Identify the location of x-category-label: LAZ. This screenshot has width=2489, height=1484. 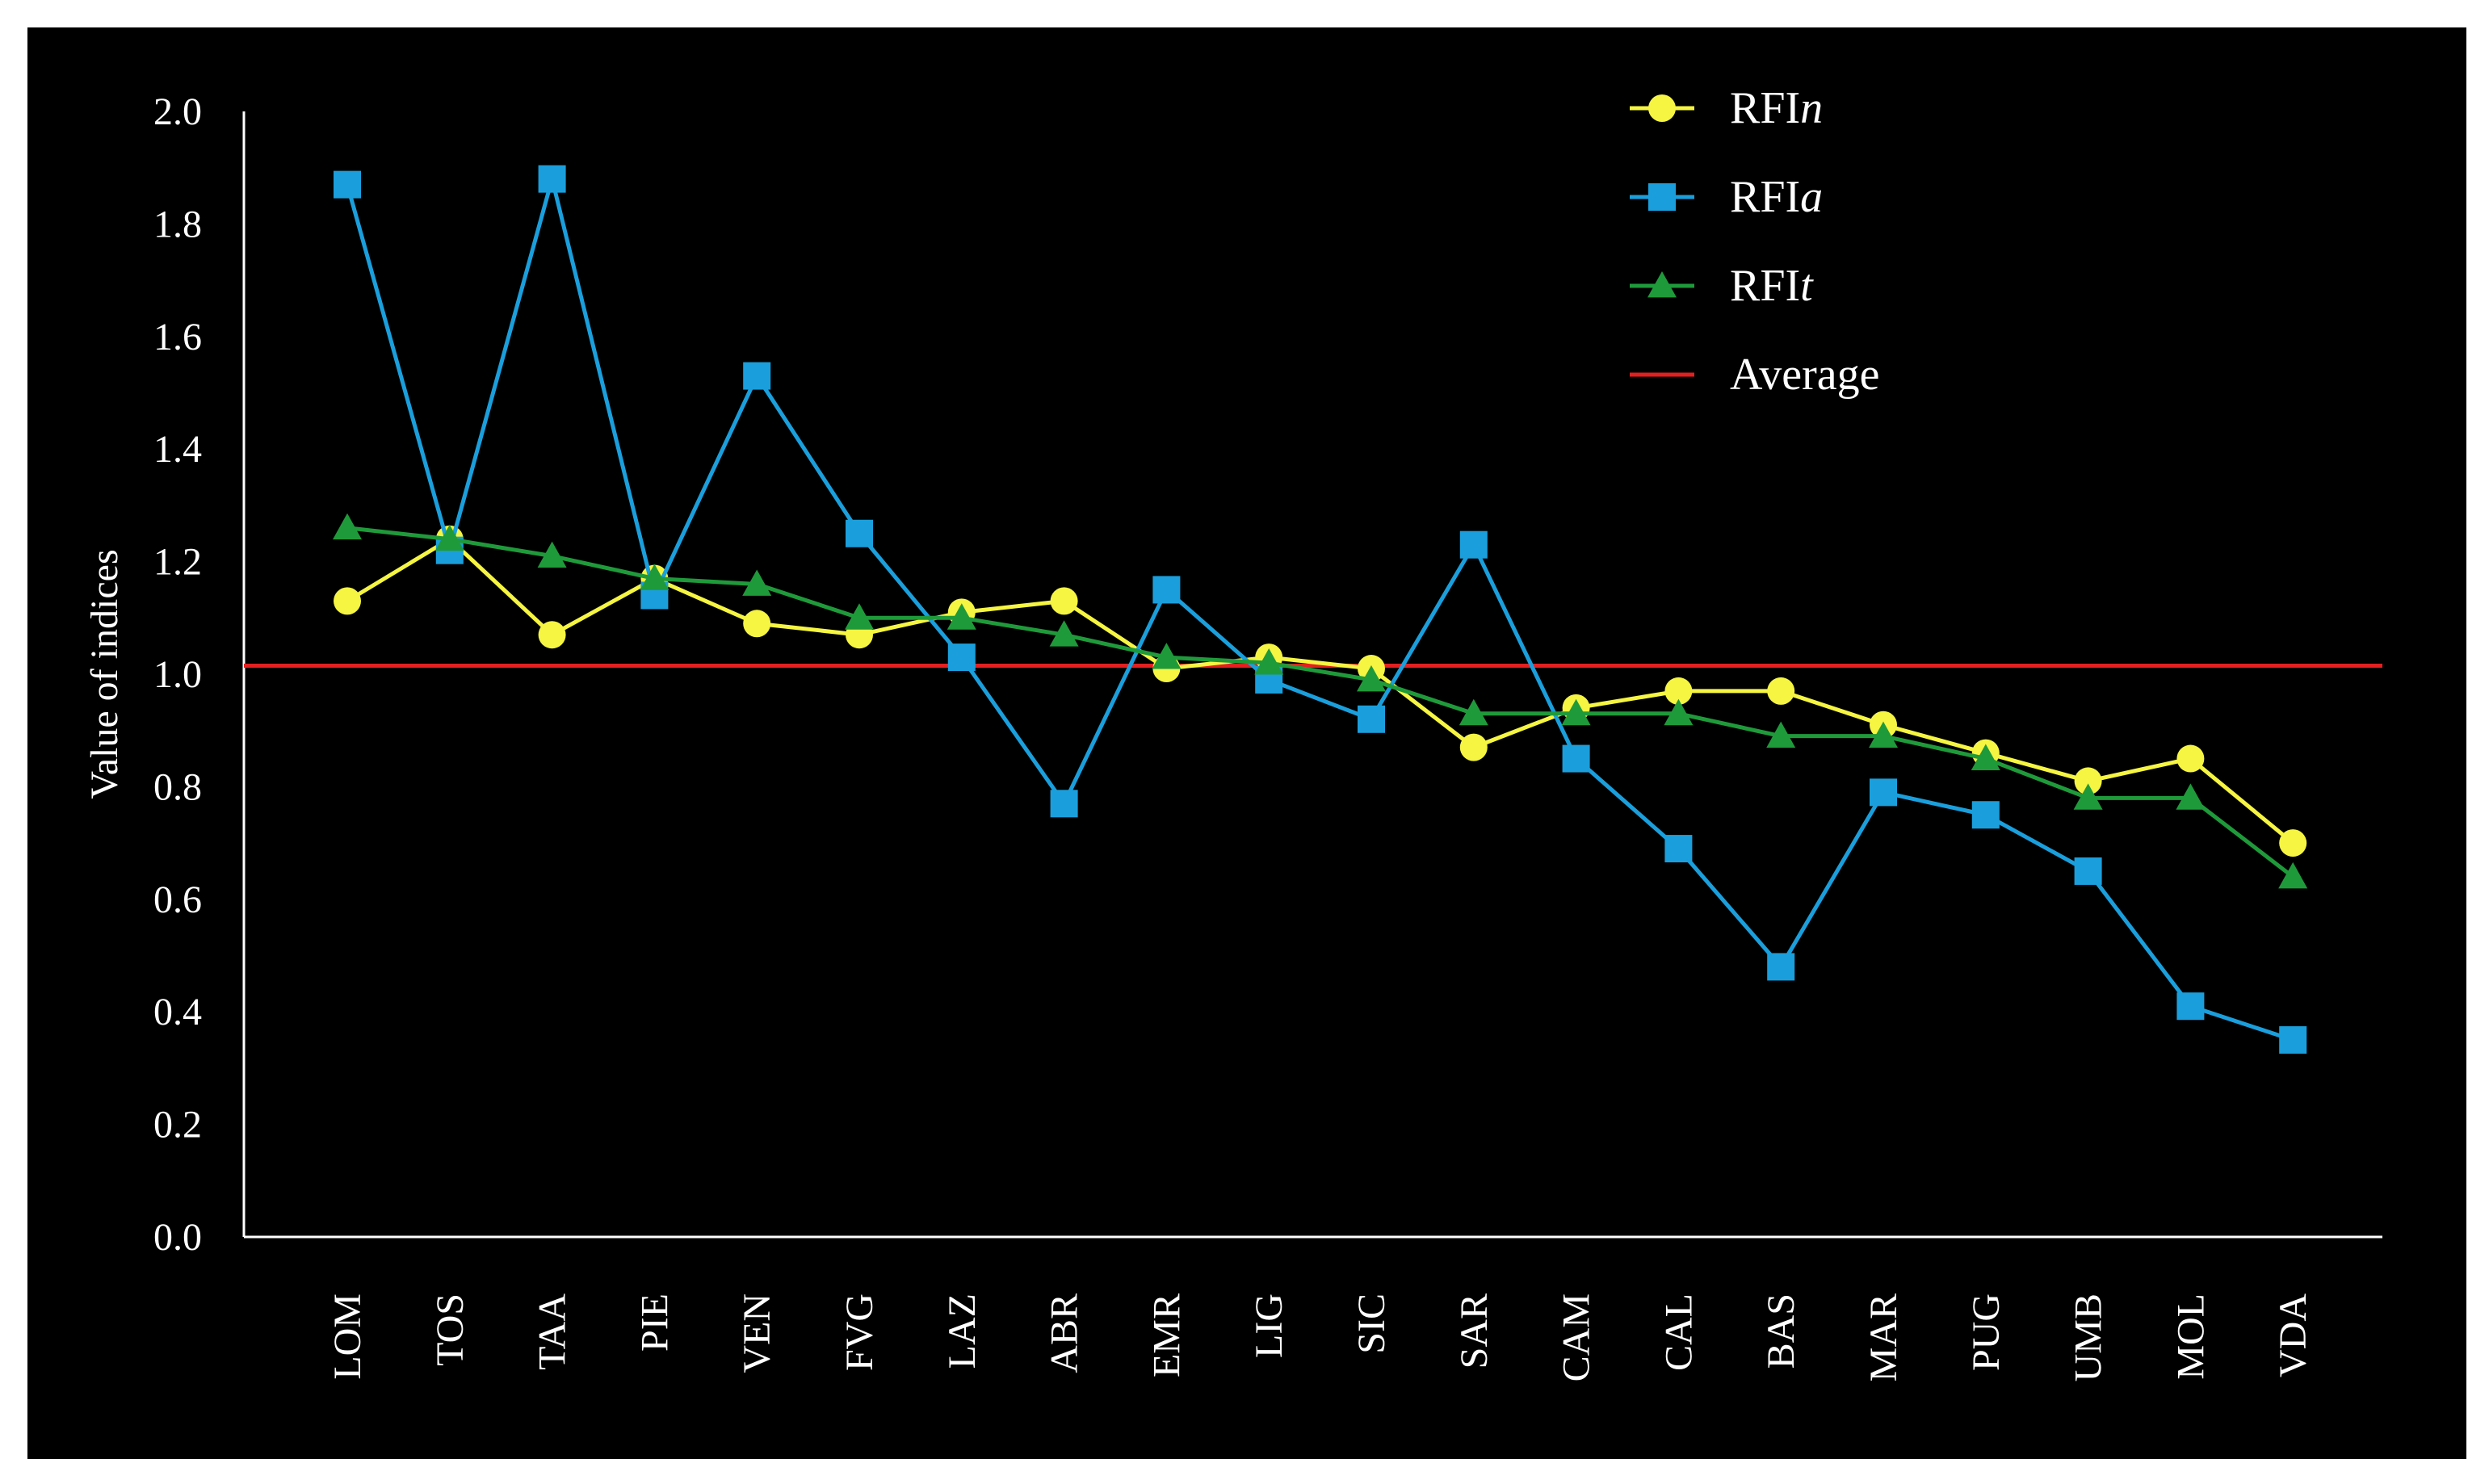
(962, 1331).